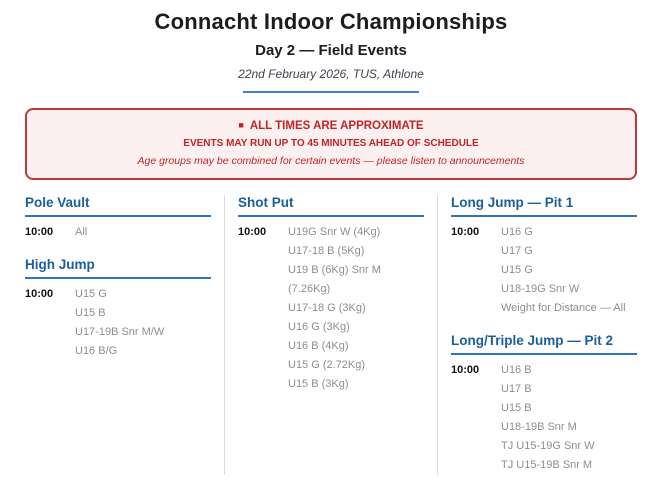 This screenshot has height=501, width=662. I want to click on event-item: U19 B (6Kg) Snr M (7.26Kg), so click(334, 279).